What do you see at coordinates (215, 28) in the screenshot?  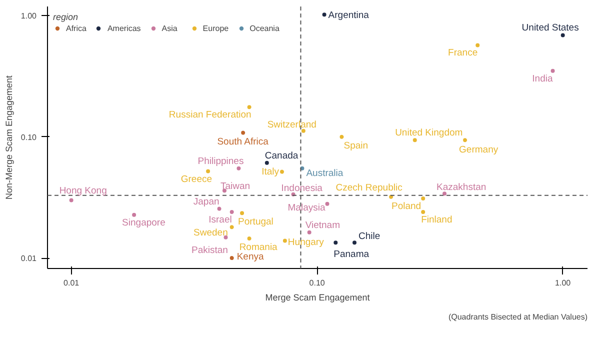 I see `legend-label: Europe` at bounding box center [215, 28].